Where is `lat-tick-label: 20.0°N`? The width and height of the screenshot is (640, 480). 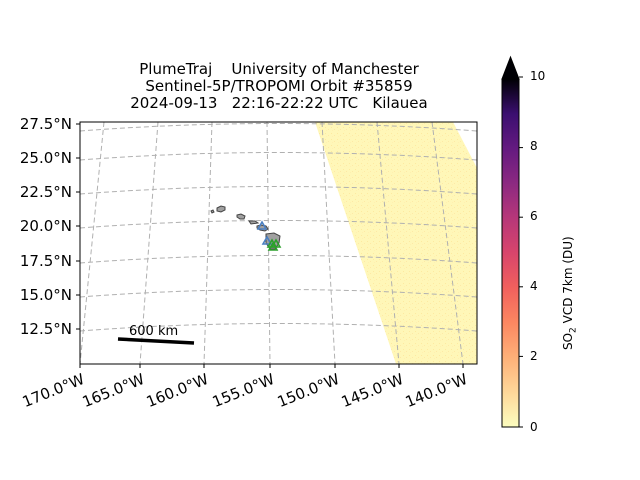
lat-tick-label: 20.0°N is located at coordinates (45, 226).